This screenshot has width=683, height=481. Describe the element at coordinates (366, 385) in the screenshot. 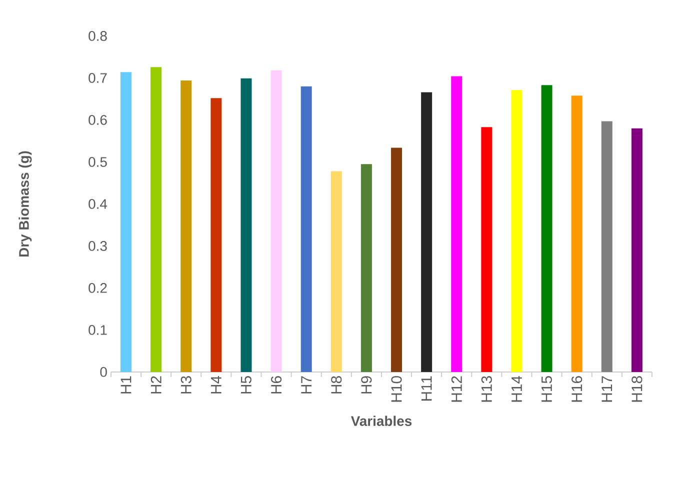

I see `x-tick-label: H9` at that location.